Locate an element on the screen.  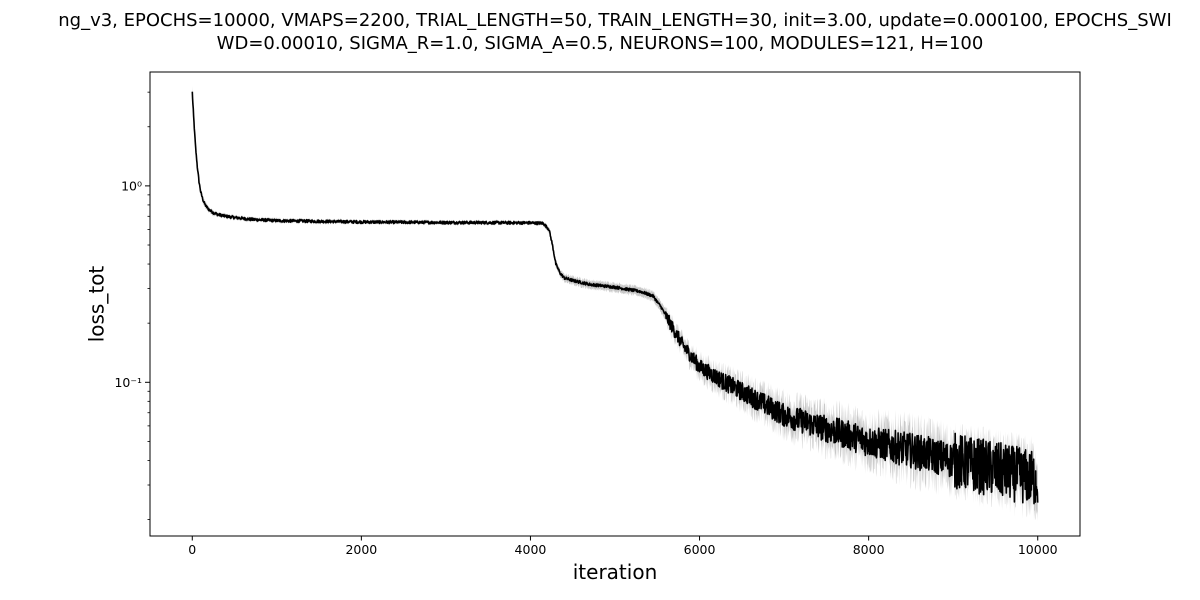
x-axis: 0 2000 4000 6000 8000 10000 is located at coordinates (623, 546).